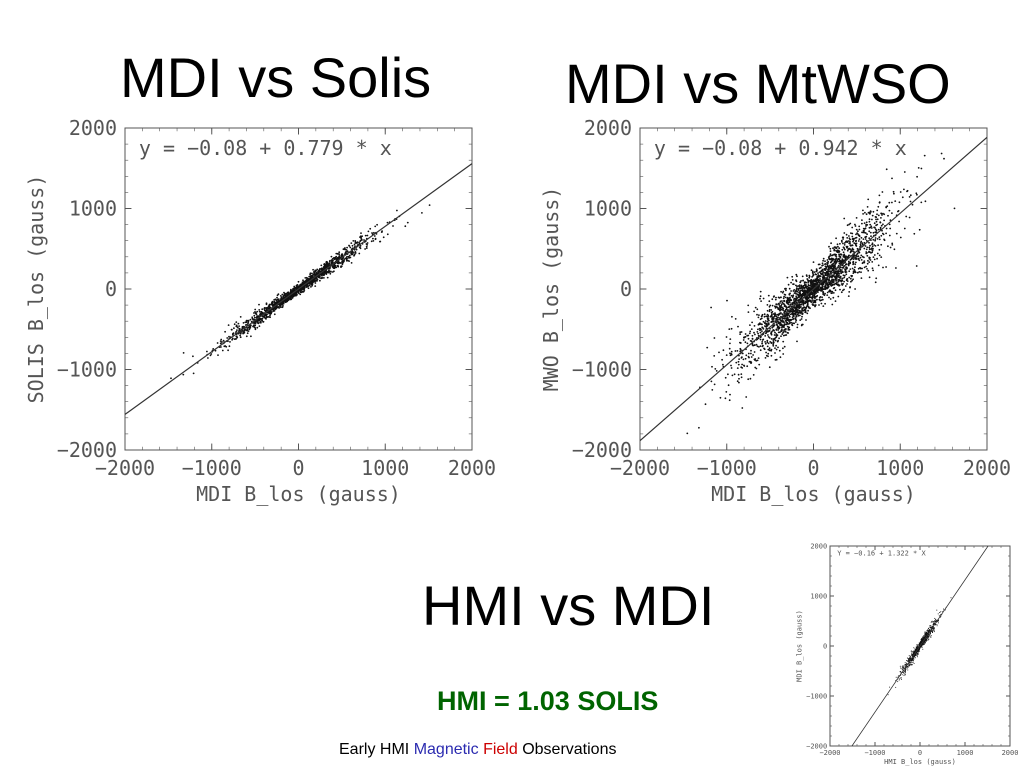 The height and width of the screenshot is (768, 1024). Describe the element at coordinates (821, 293) in the screenshot. I see `scatter-points` at that location.